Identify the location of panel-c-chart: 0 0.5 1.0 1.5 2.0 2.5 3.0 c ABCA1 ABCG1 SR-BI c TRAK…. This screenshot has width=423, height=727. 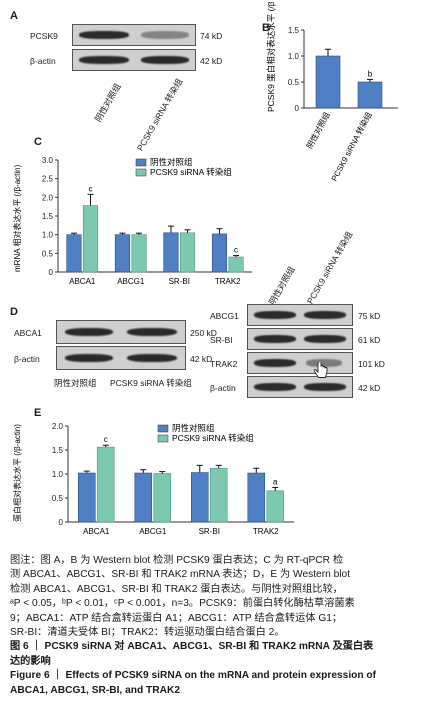
(132, 221).